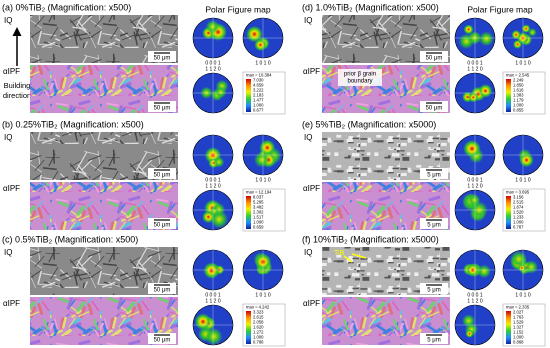 This screenshot has width=550, height=348. What do you see at coordinates (518, 332) in the screenshot?
I see `legend-value: 1.152` at bounding box center [518, 332].